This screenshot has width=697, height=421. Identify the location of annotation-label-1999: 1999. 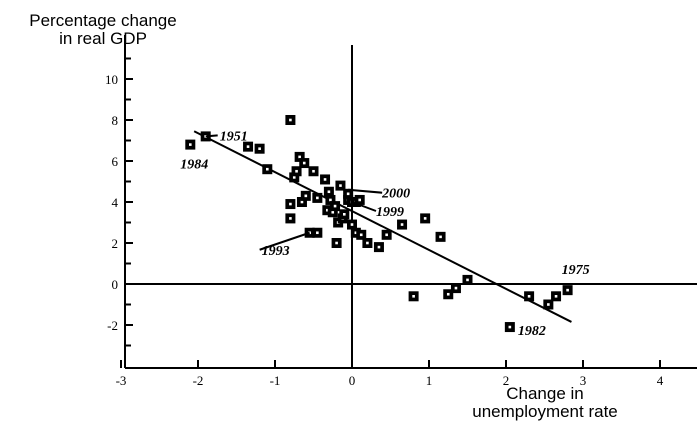
(390, 212).